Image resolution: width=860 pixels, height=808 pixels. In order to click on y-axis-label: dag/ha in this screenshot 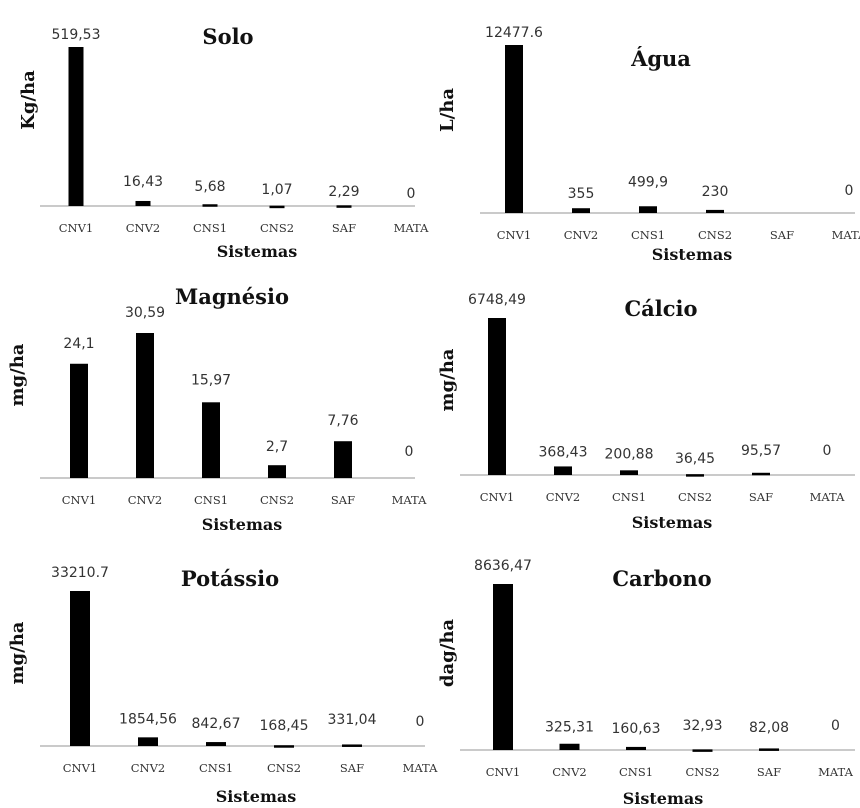, I will do `click(447, 653)`.